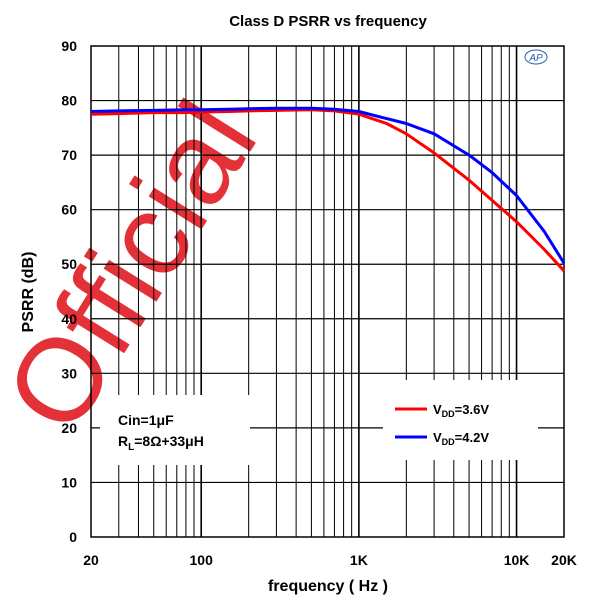  I want to click on x-tick-label: 10K, so click(517, 560).